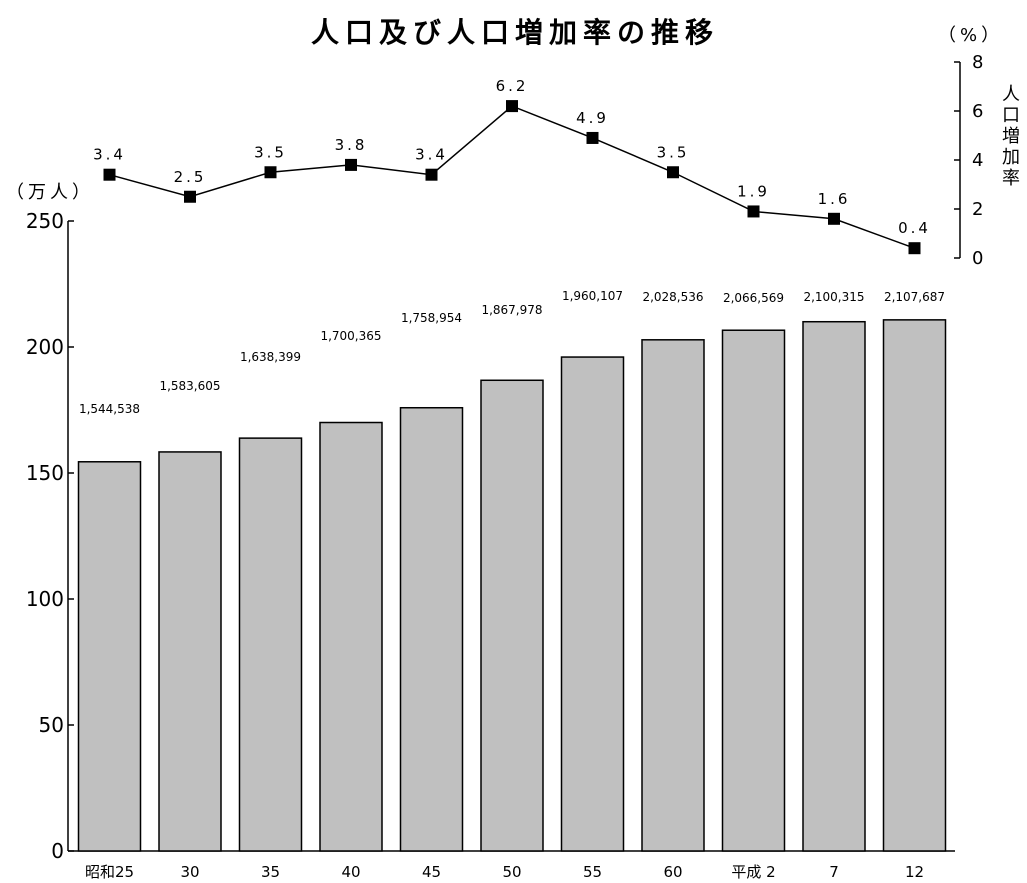 This screenshot has width=1027, height=883. Describe the element at coordinates (350, 336) in the screenshot. I see `bar-data-label: 1,700,365` at that location.